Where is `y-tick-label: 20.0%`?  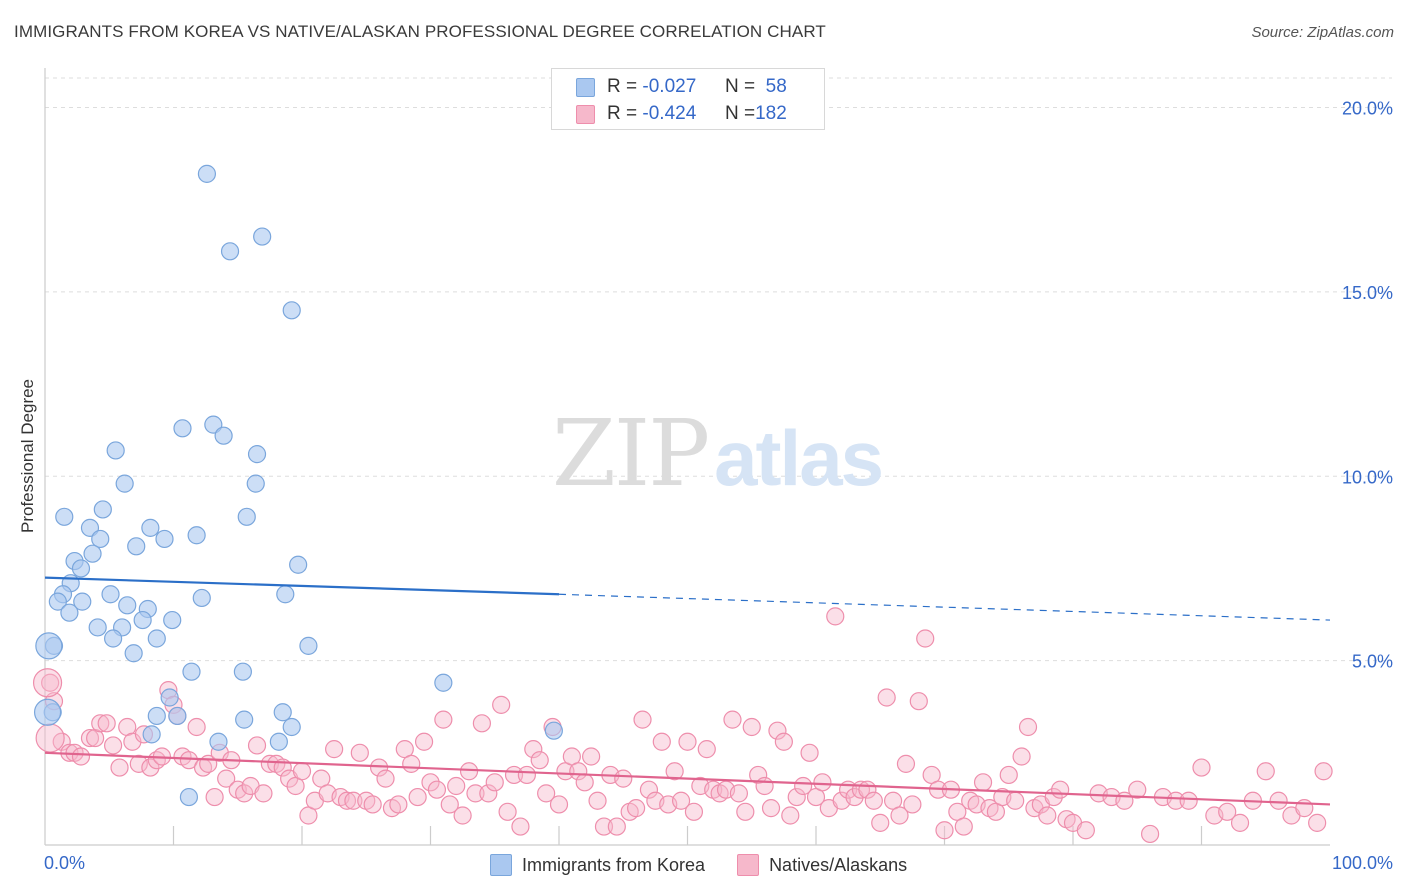 y-tick-label: 20.0% is located at coordinates (1367, 109).